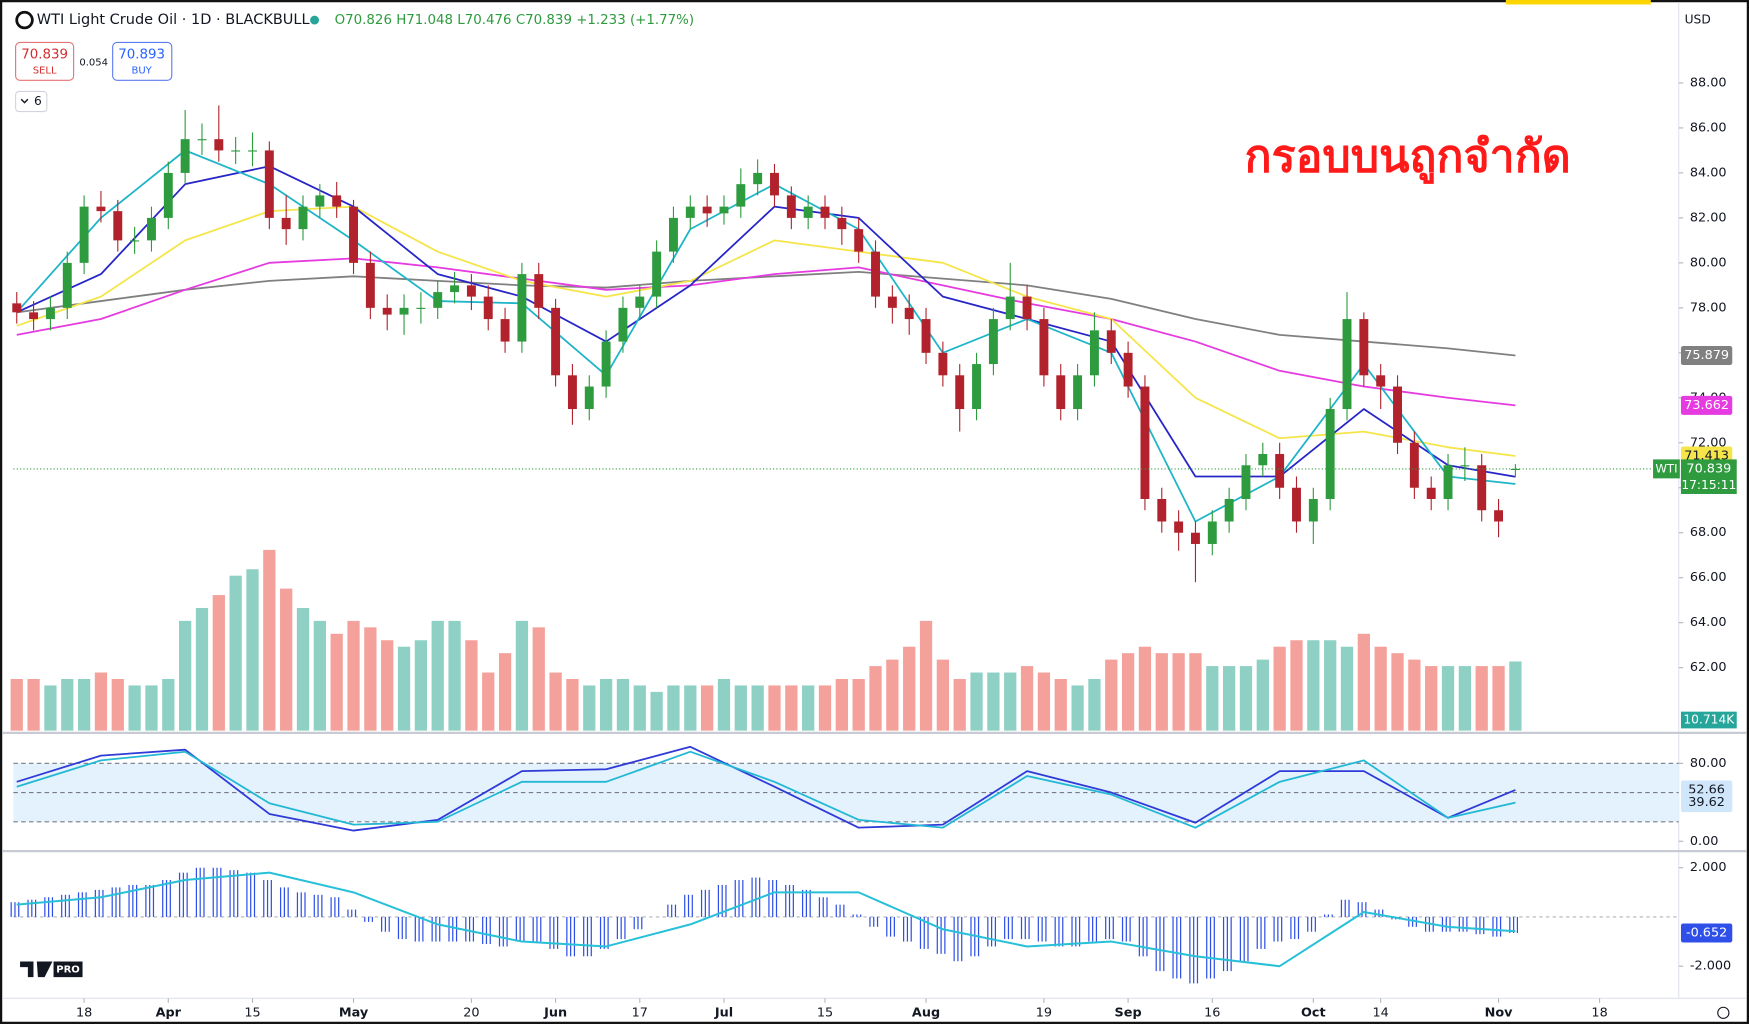 This screenshot has width=1749, height=1024. I want to click on x-tick-label: 16, so click(1212, 1012).